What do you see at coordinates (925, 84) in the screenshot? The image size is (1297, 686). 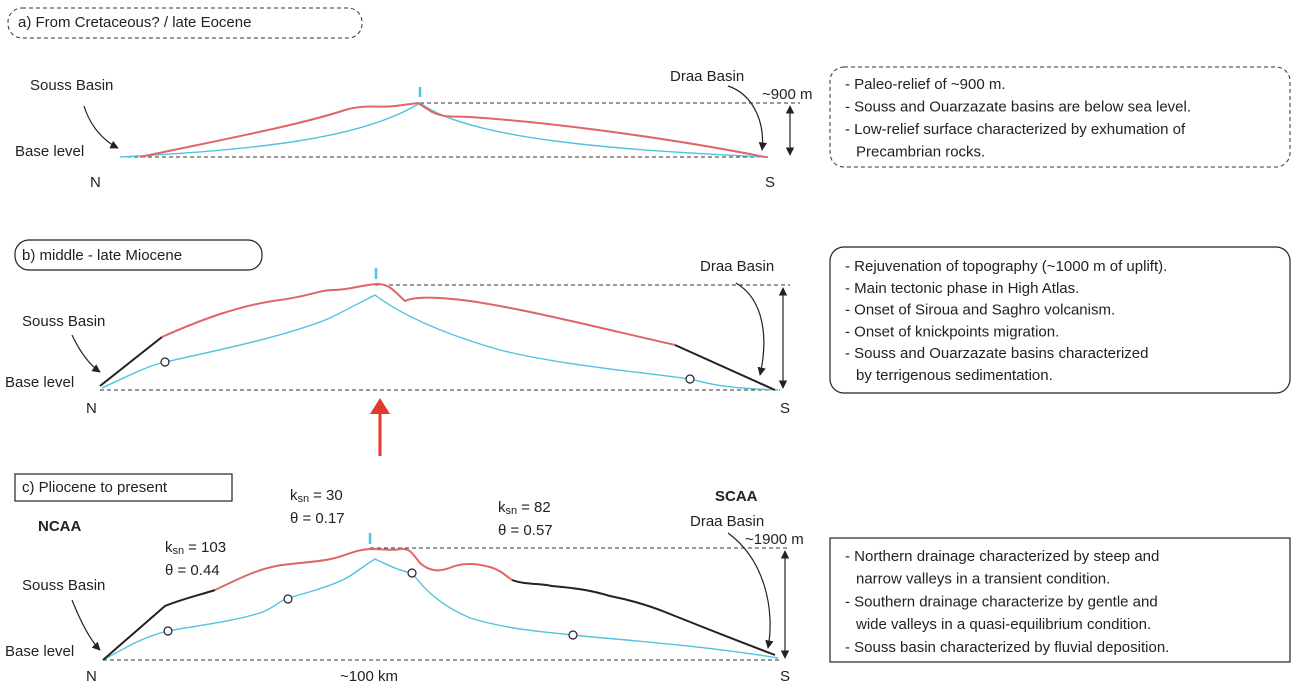 I see `note-line: - Paleo-relief of ~900 m.` at bounding box center [925, 84].